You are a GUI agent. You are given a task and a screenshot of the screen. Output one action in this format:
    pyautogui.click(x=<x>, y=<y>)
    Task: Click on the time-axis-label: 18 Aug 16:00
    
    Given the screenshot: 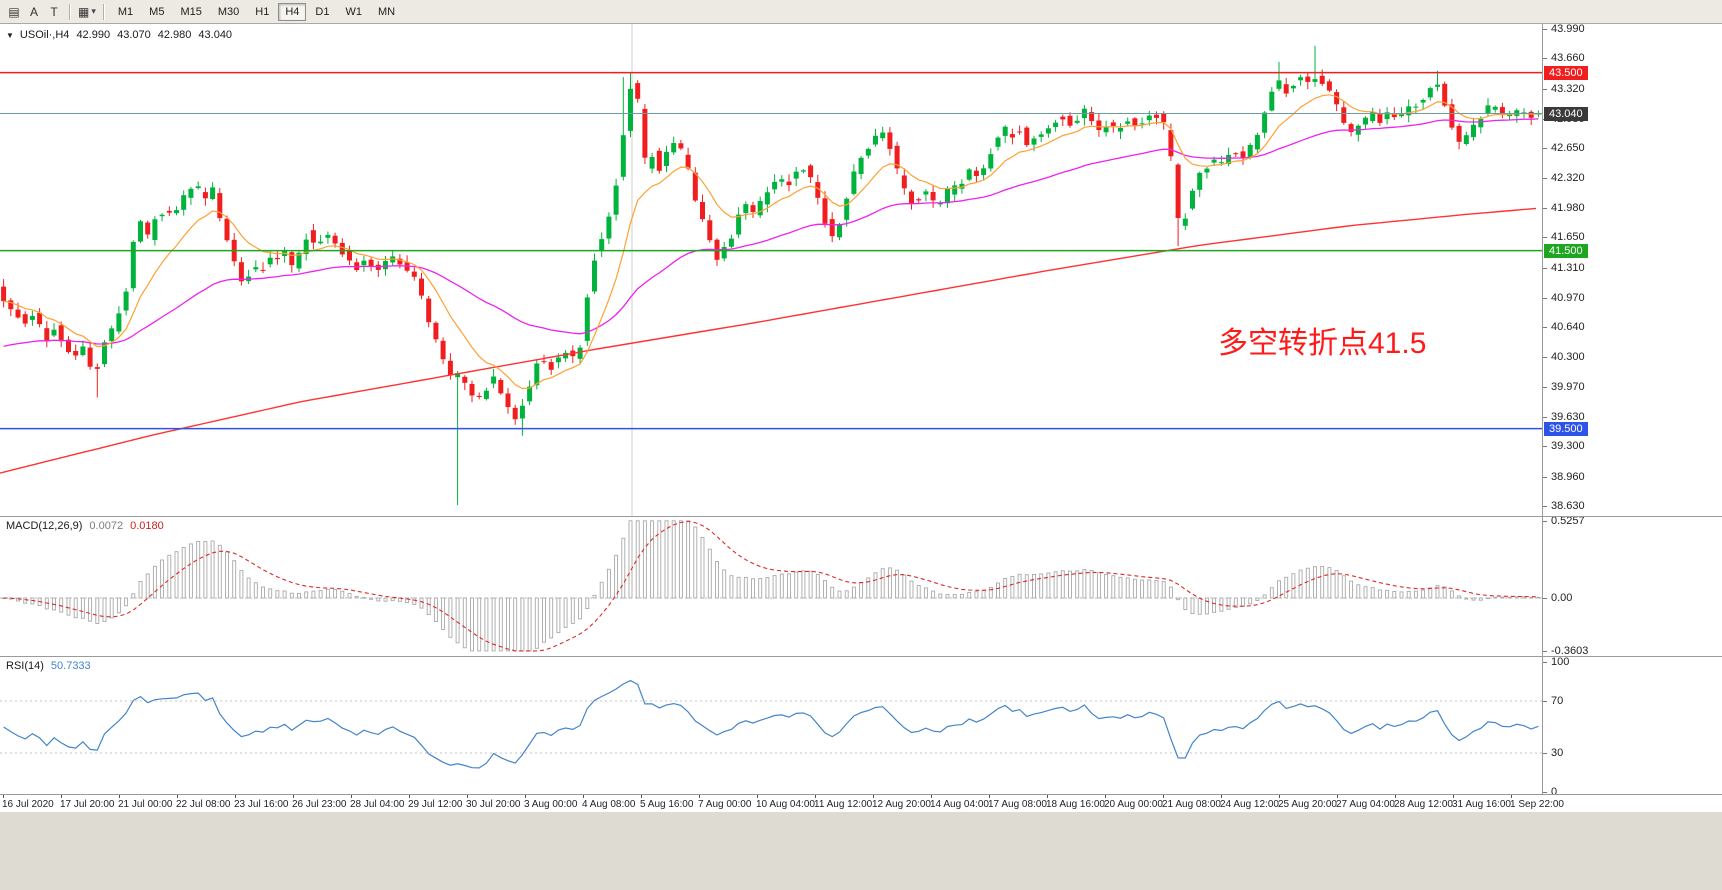 What is the action you would take?
    pyautogui.click(x=1075, y=804)
    